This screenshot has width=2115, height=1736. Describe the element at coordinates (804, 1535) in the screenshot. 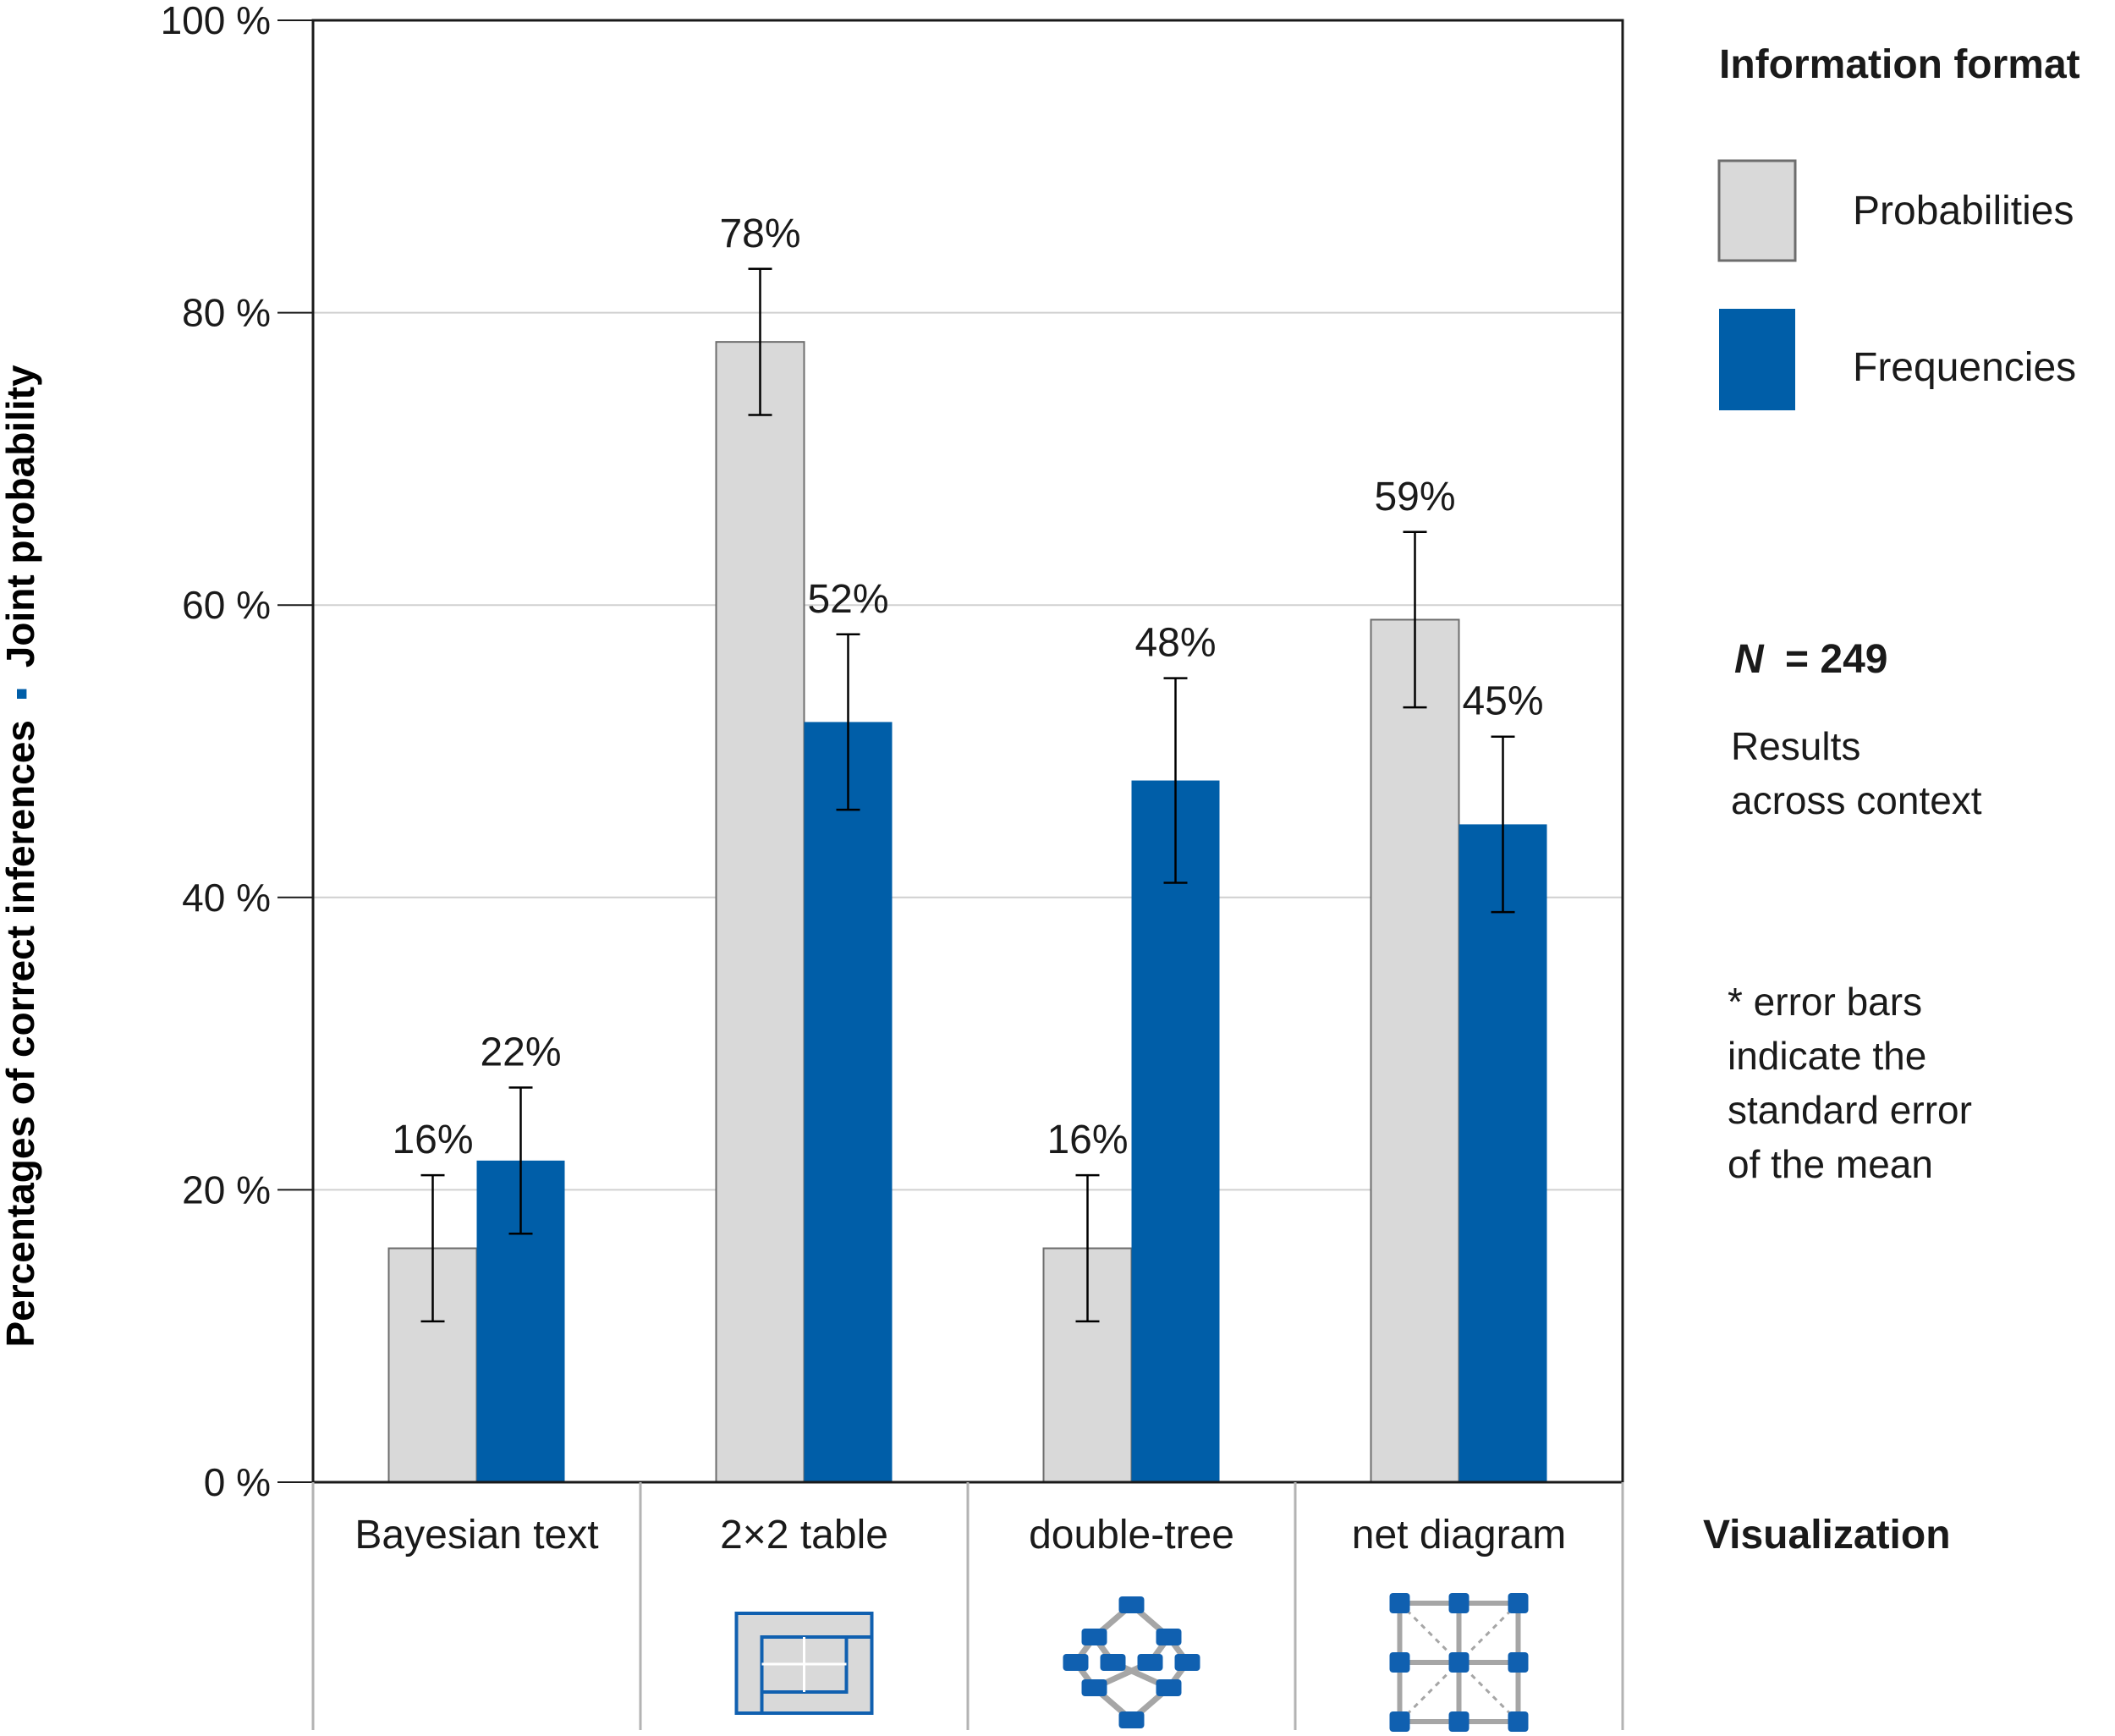

I see `category-label-2: 2×2 table` at that location.